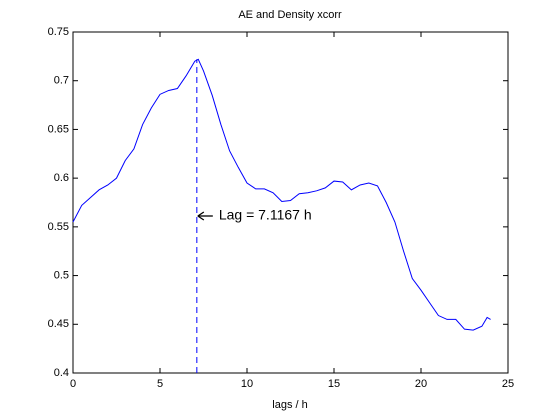 This screenshot has height=419, width=560. I want to click on y-tick-label: 0.6, so click(61, 178).